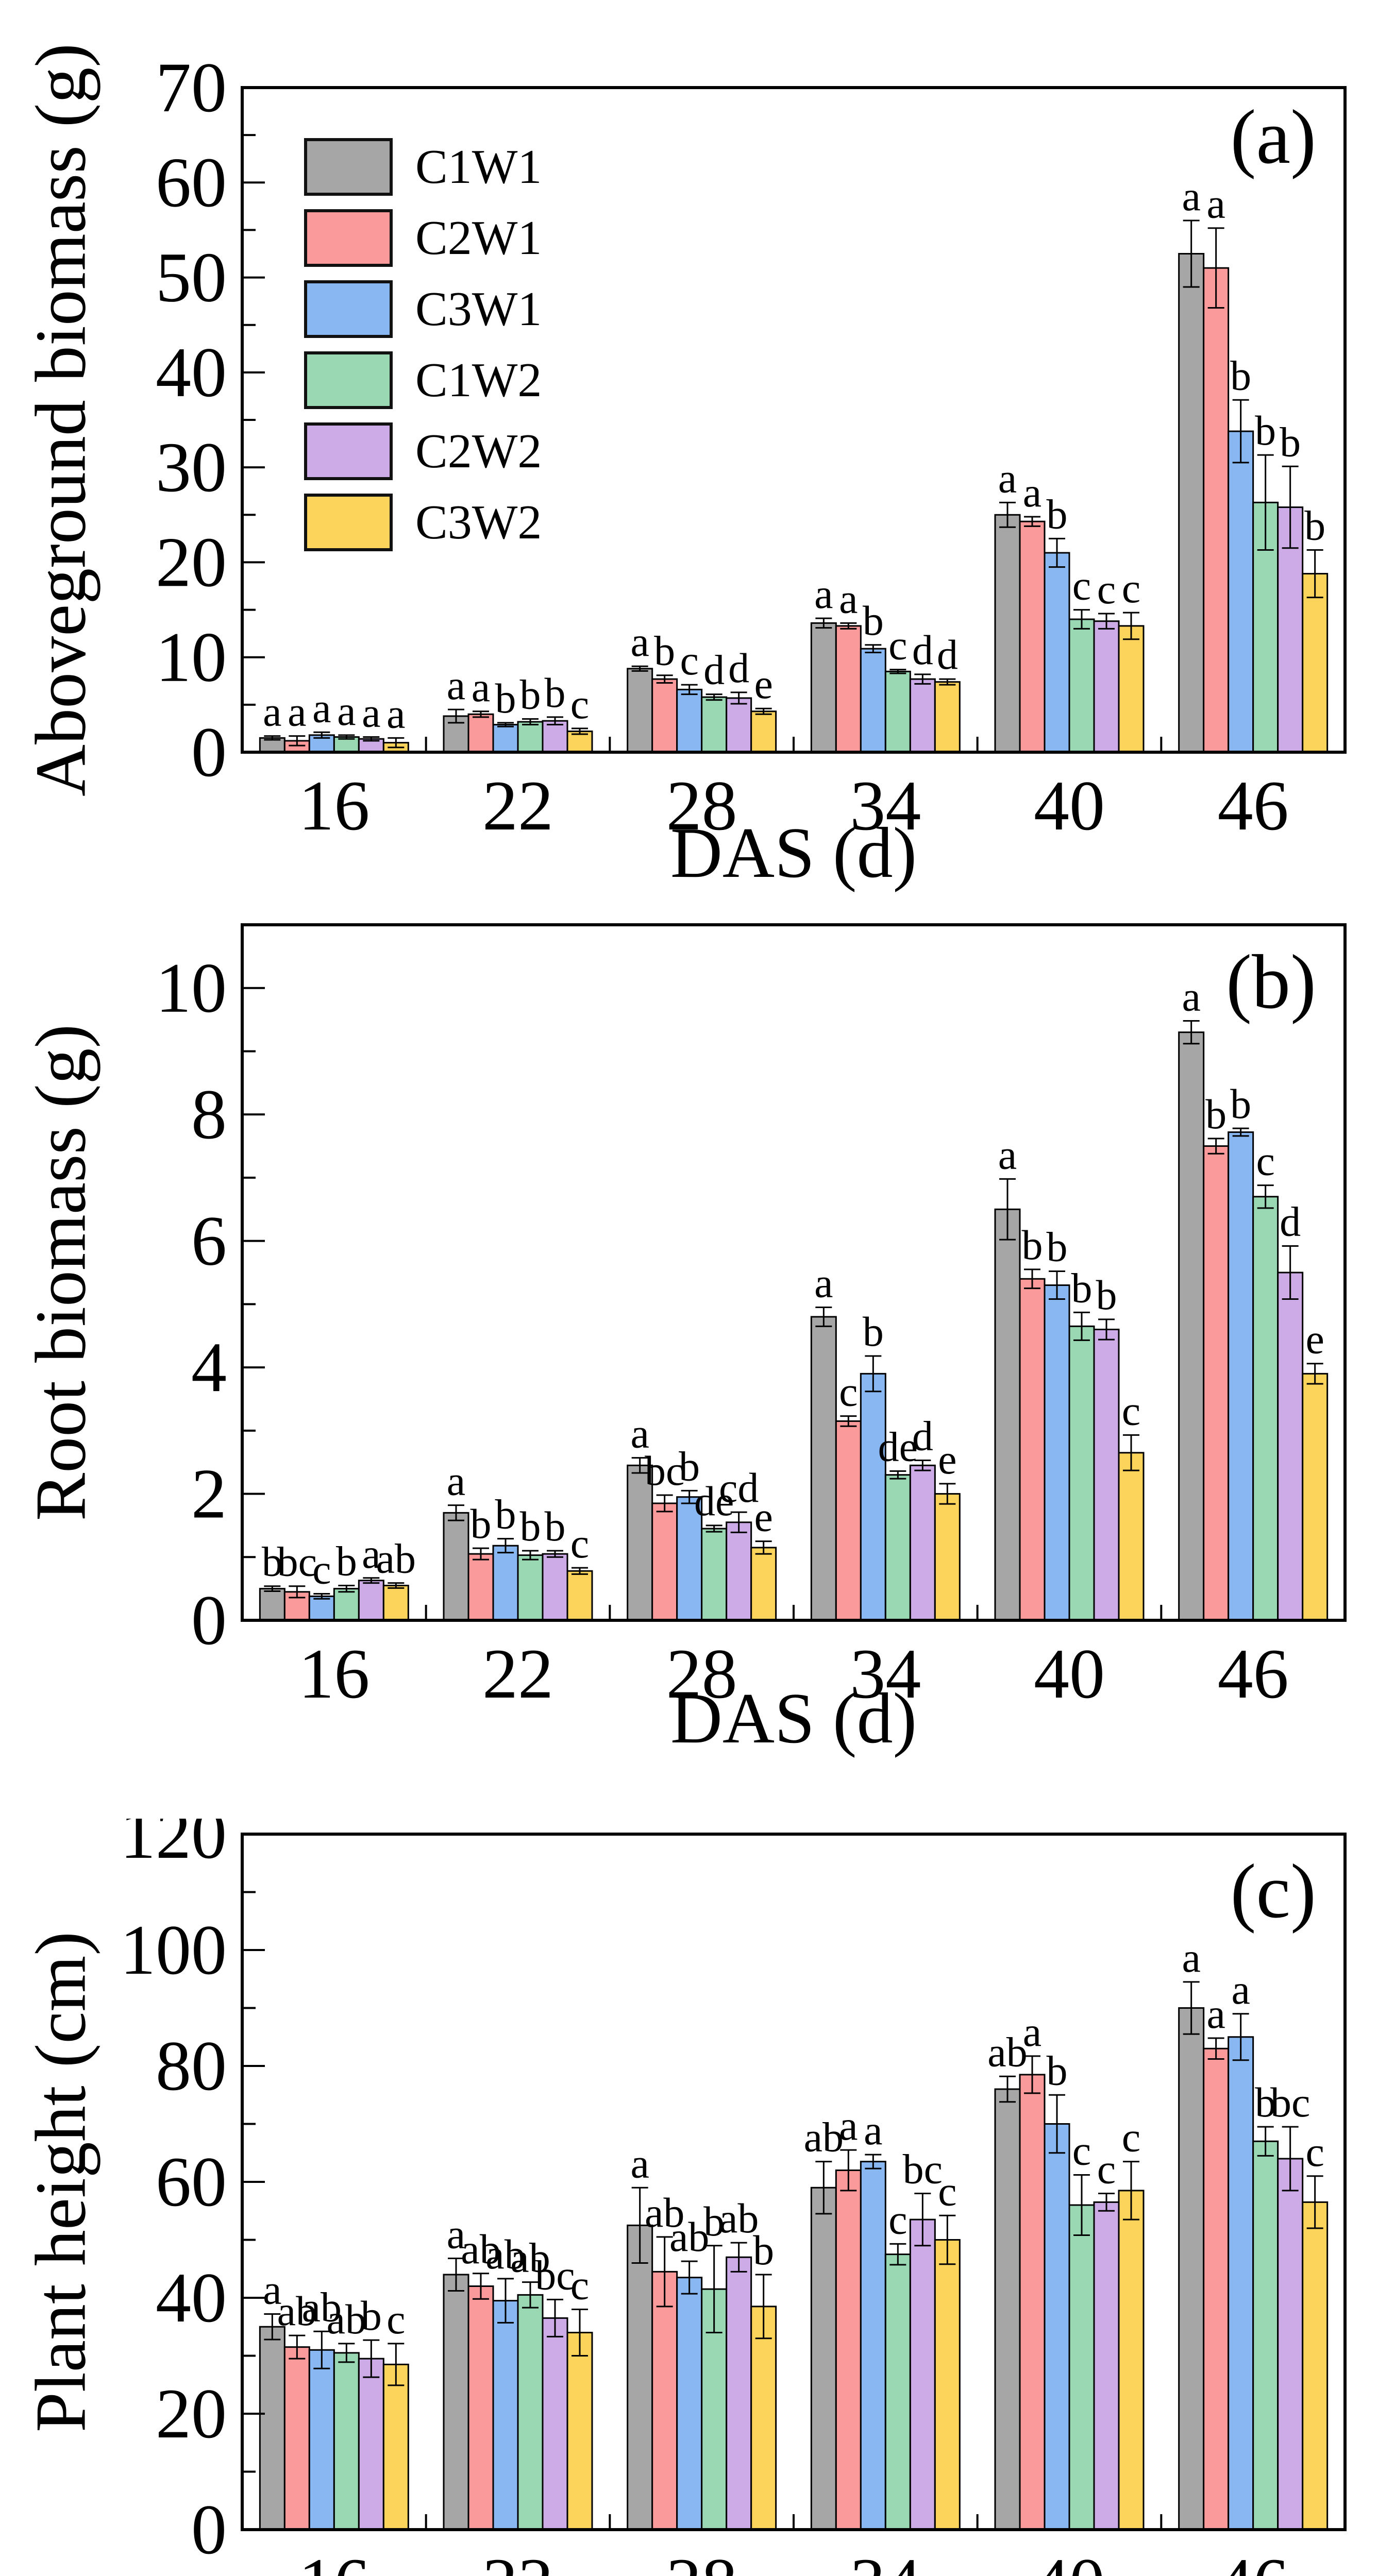 This screenshot has width=1378, height=2576. Describe the element at coordinates (530, 2257) in the screenshot. I see `sig-letter-C1W2-22: ab` at that location.